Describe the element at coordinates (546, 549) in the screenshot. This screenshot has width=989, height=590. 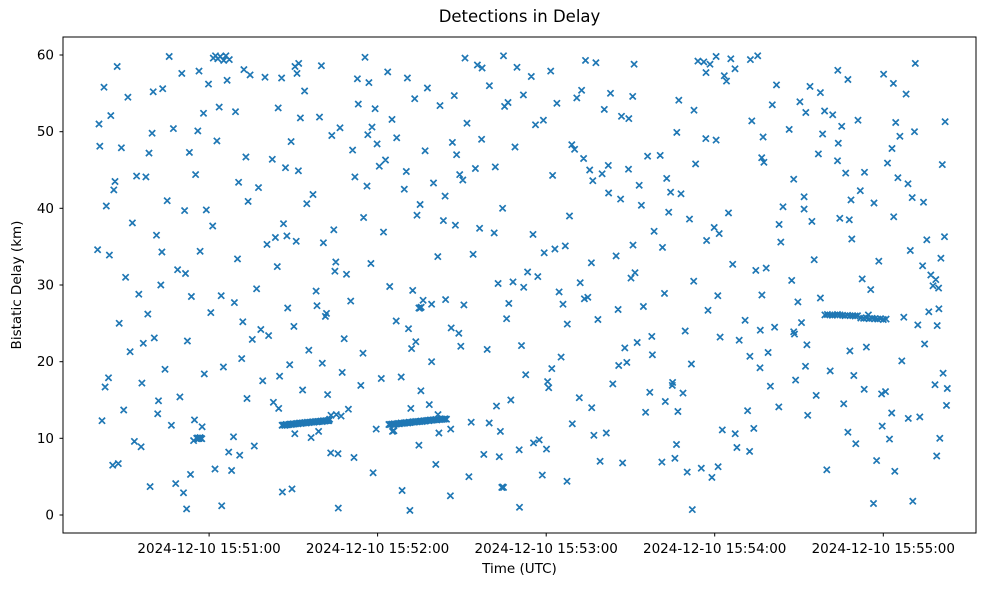
I see `x-tick-label: 2024-12-10 15:53:00` at that location.